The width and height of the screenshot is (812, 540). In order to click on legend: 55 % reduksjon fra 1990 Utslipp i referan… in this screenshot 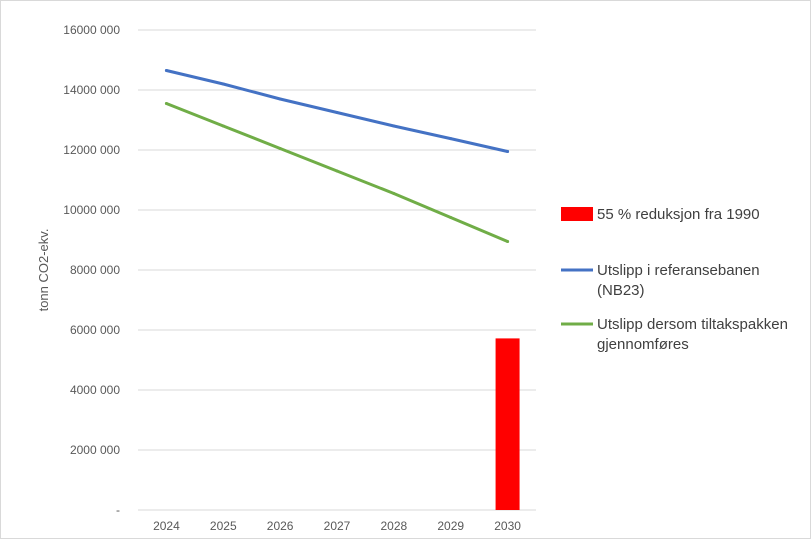, I will do `click(674, 279)`.